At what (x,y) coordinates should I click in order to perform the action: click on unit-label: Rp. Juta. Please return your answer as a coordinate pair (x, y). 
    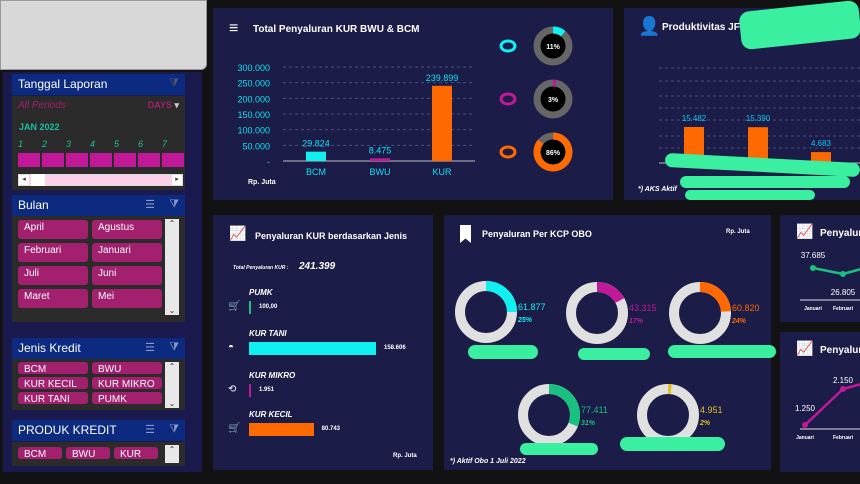
    Looking at the image, I should click on (405, 456).